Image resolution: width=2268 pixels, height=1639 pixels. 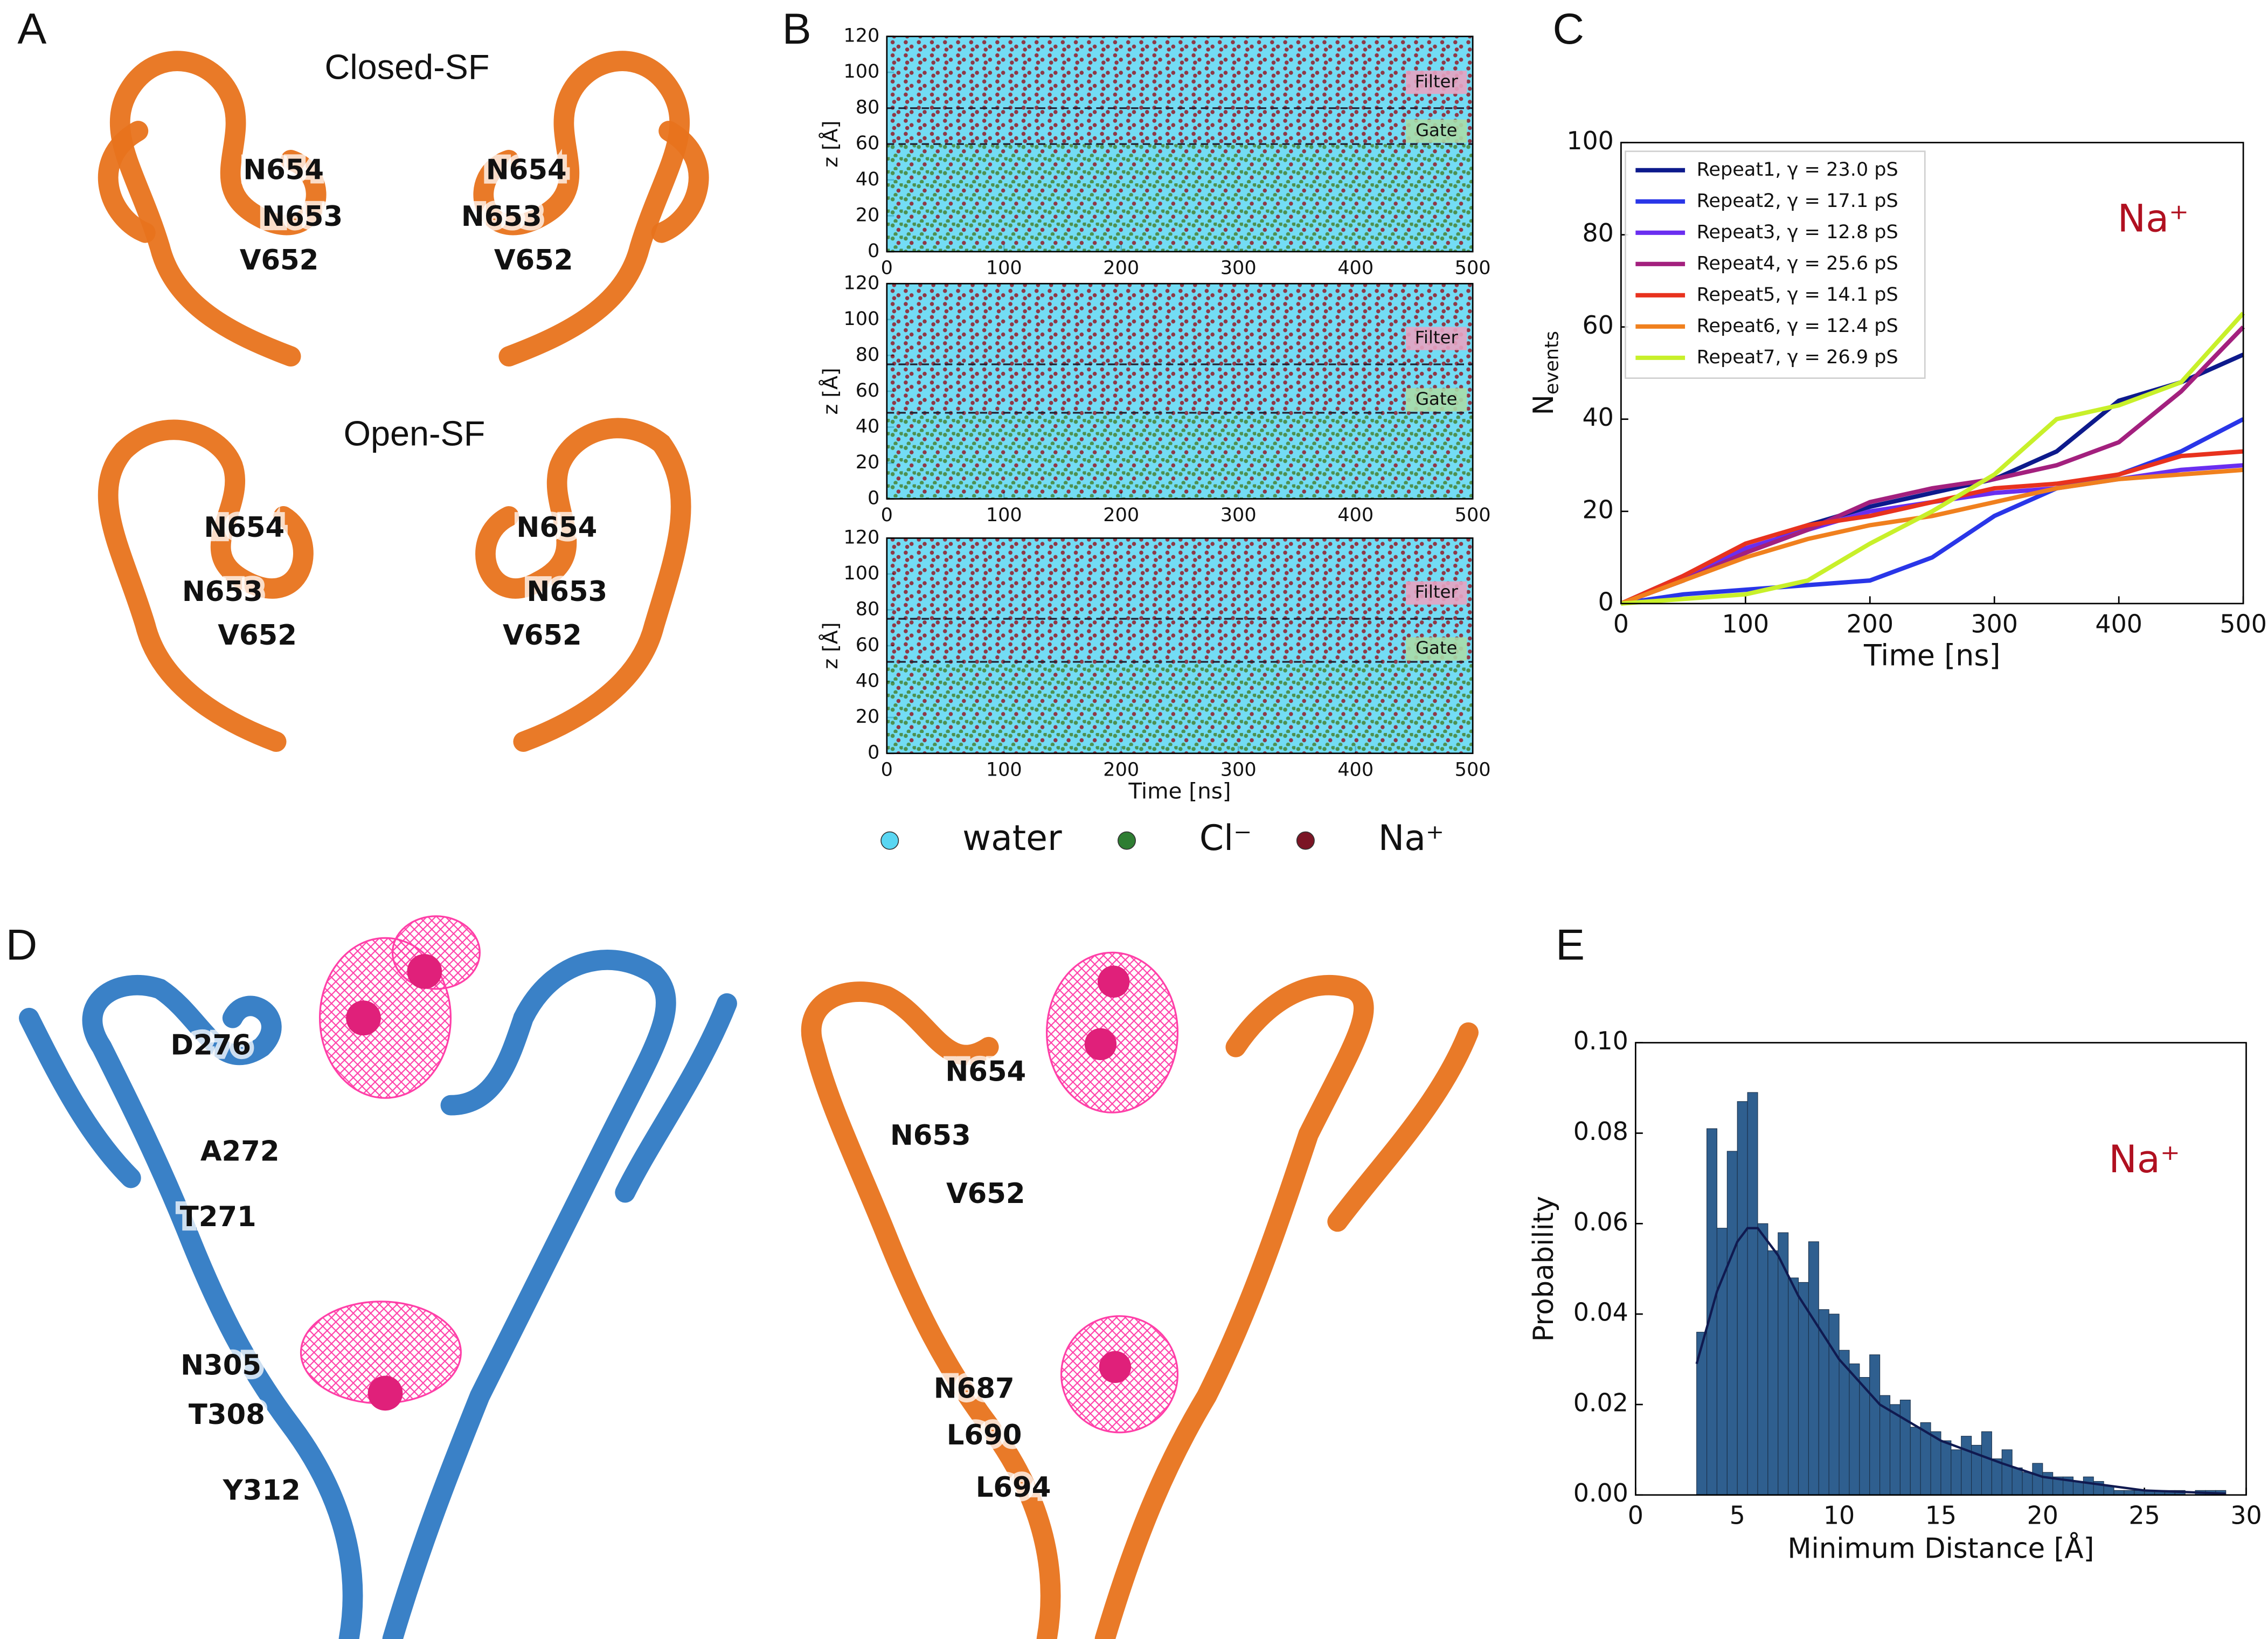 What do you see at coordinates (1797, 263) in the screenshot?
I see `legend-label: Repeat4, γ = 25.6 pS` at bounding box center [1797, 263].